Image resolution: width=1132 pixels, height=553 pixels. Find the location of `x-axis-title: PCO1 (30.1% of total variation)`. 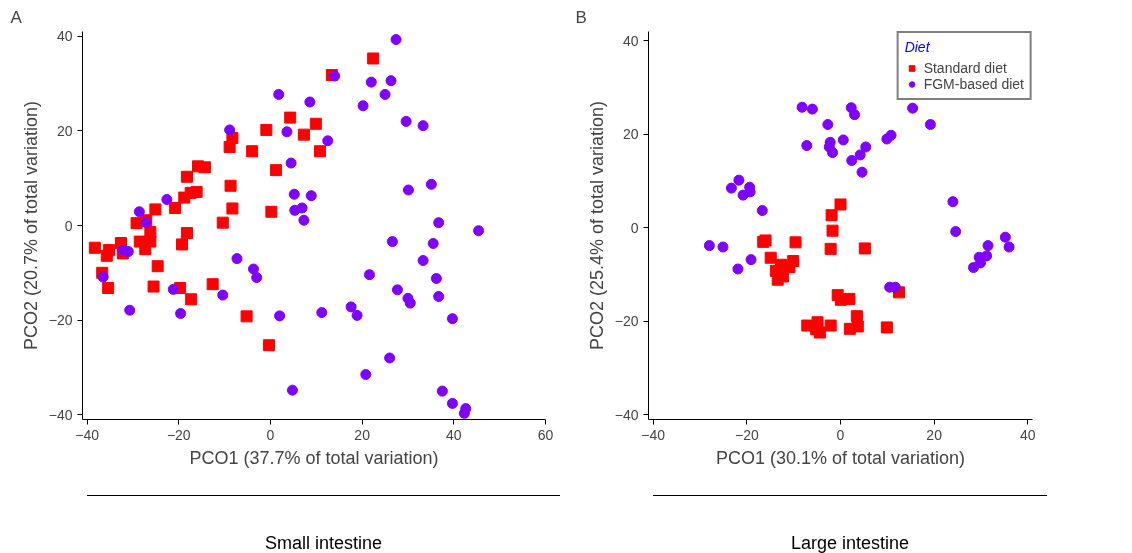

x-axis-title: PCO1 (30.1% of total variation) is located at coordinates (840, 457).